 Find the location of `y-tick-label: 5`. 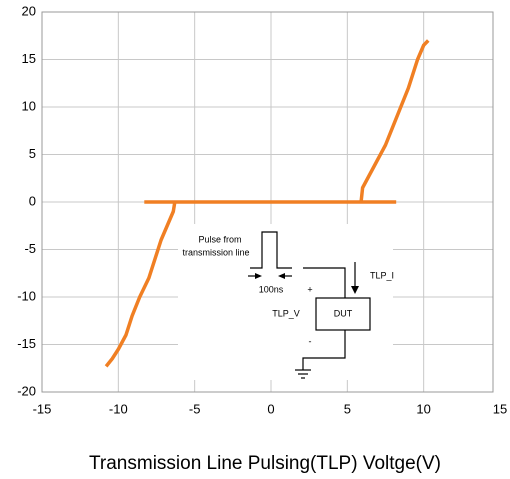

y-tick-label: 5 is located at coordinates (32, 153).